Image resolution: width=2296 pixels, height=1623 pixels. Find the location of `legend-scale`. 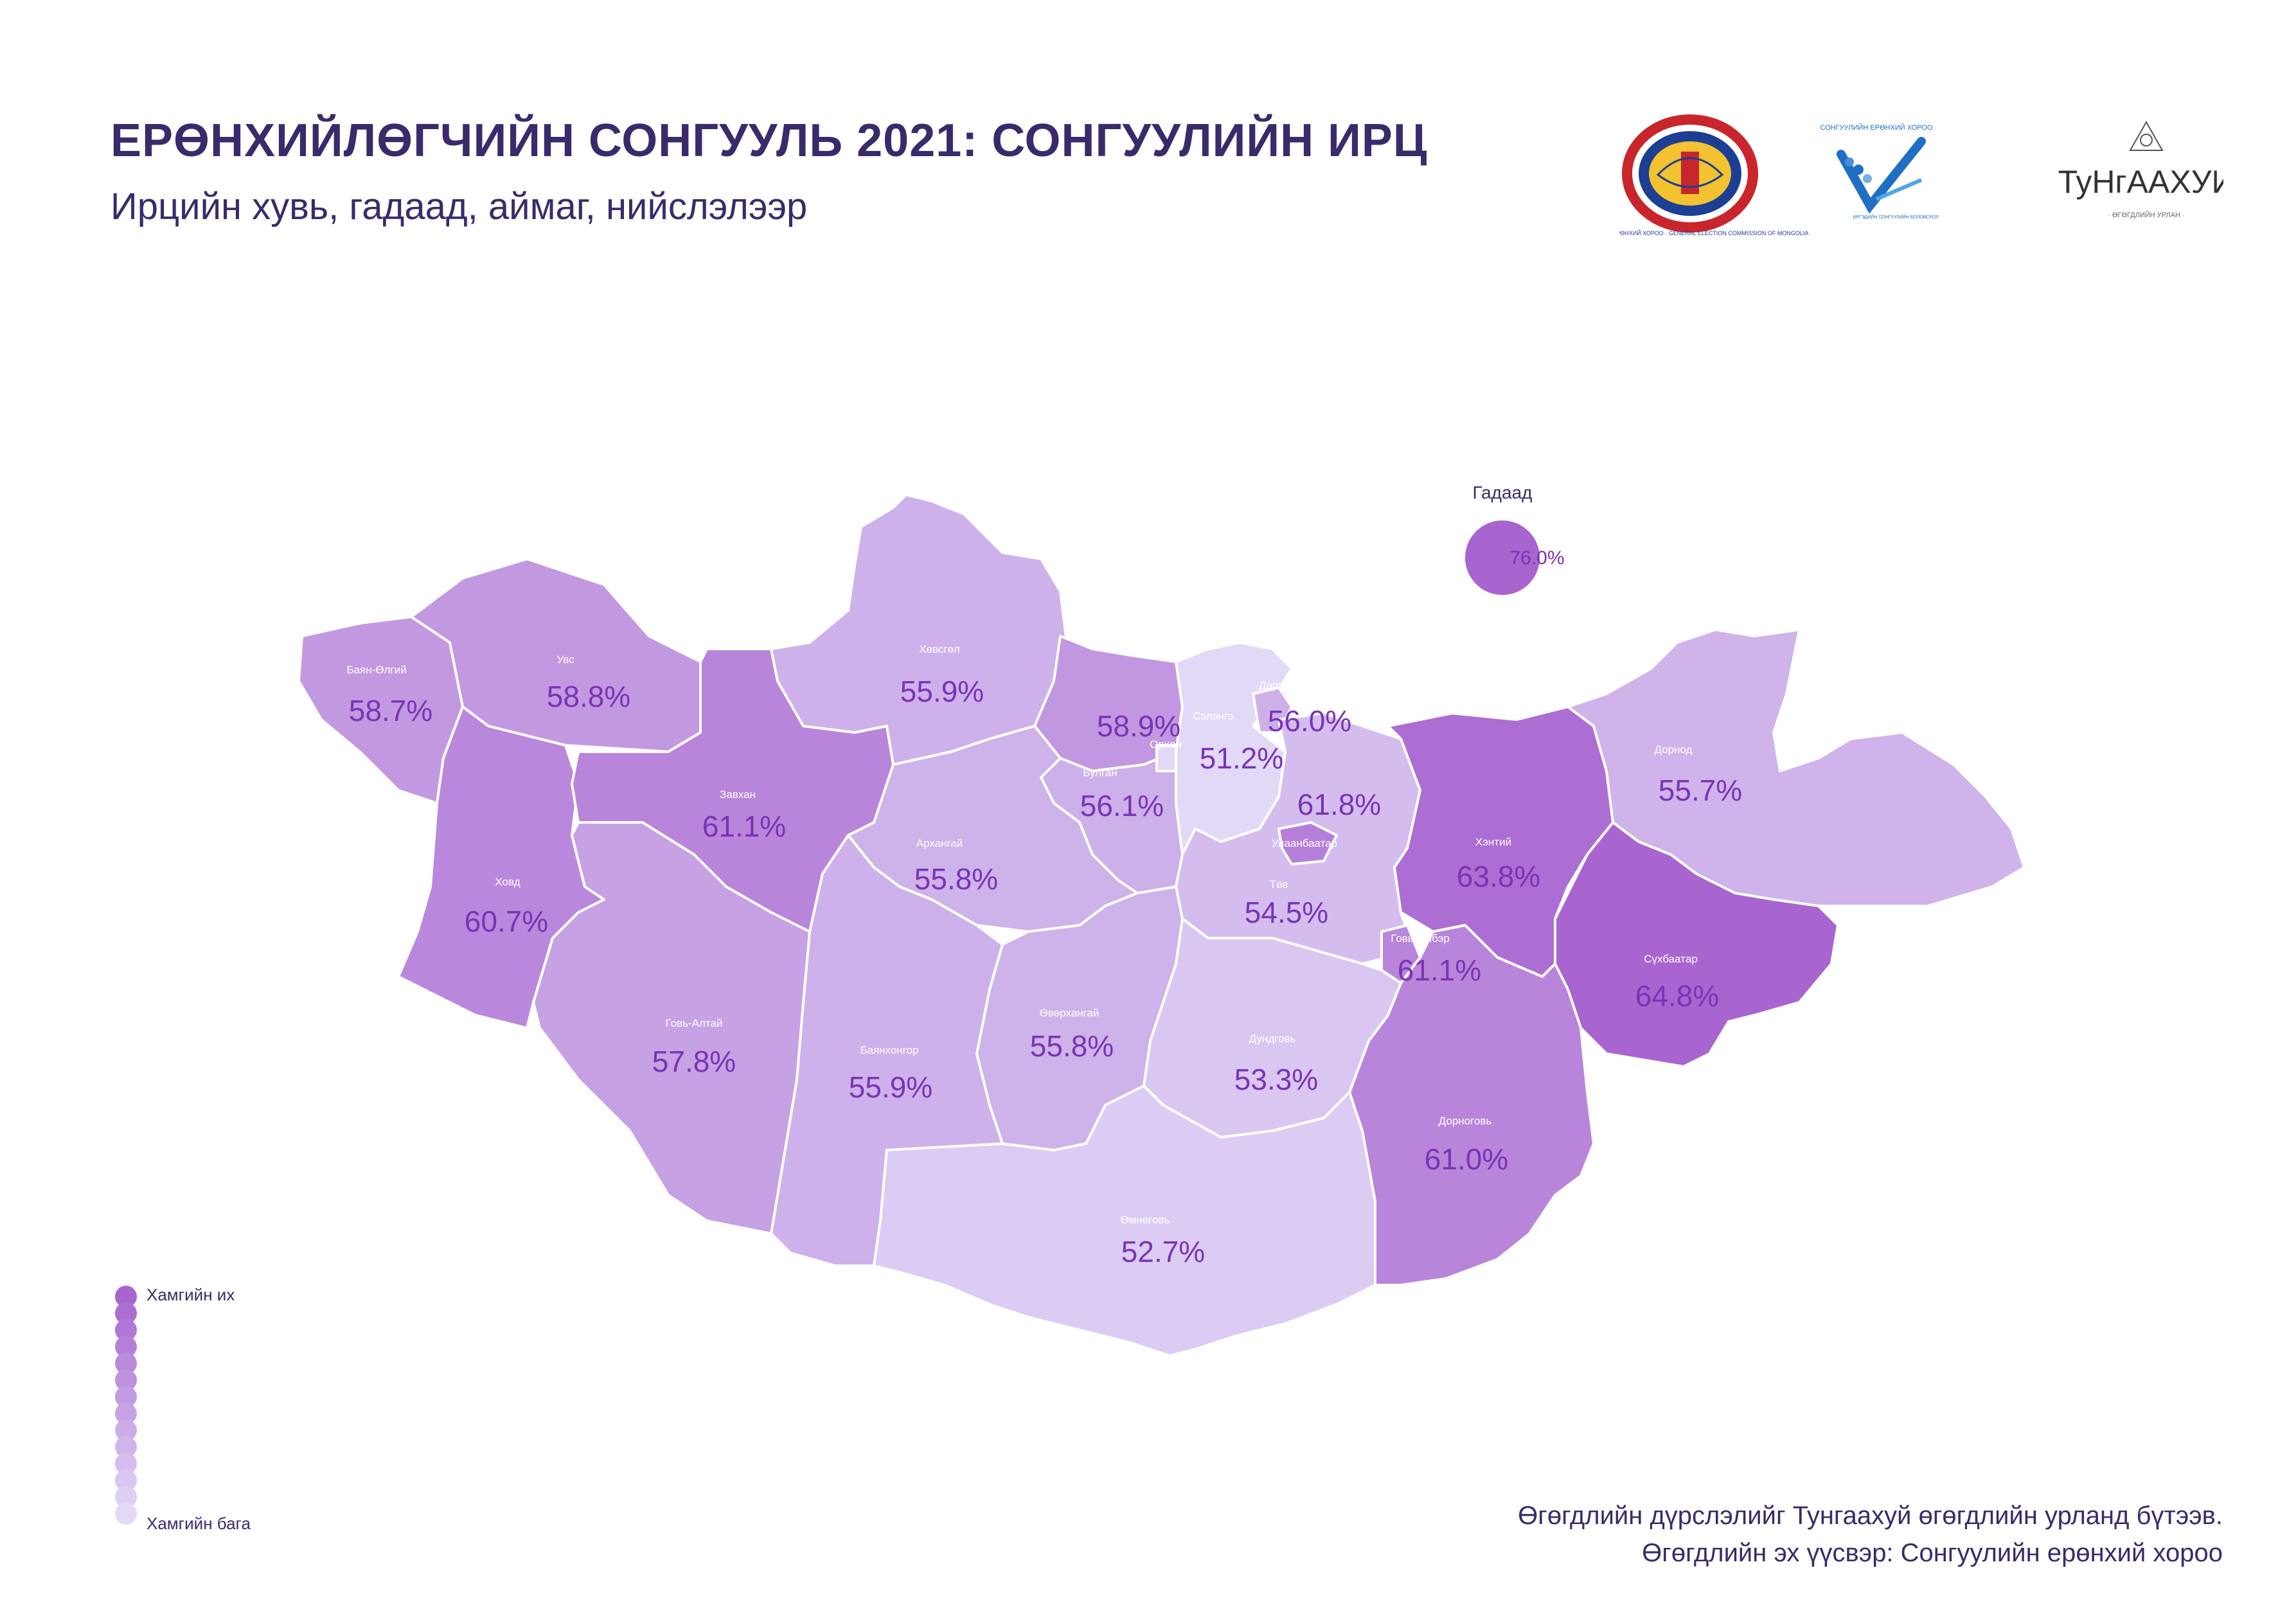

legend-scale is located at coordinates (126, 1405).